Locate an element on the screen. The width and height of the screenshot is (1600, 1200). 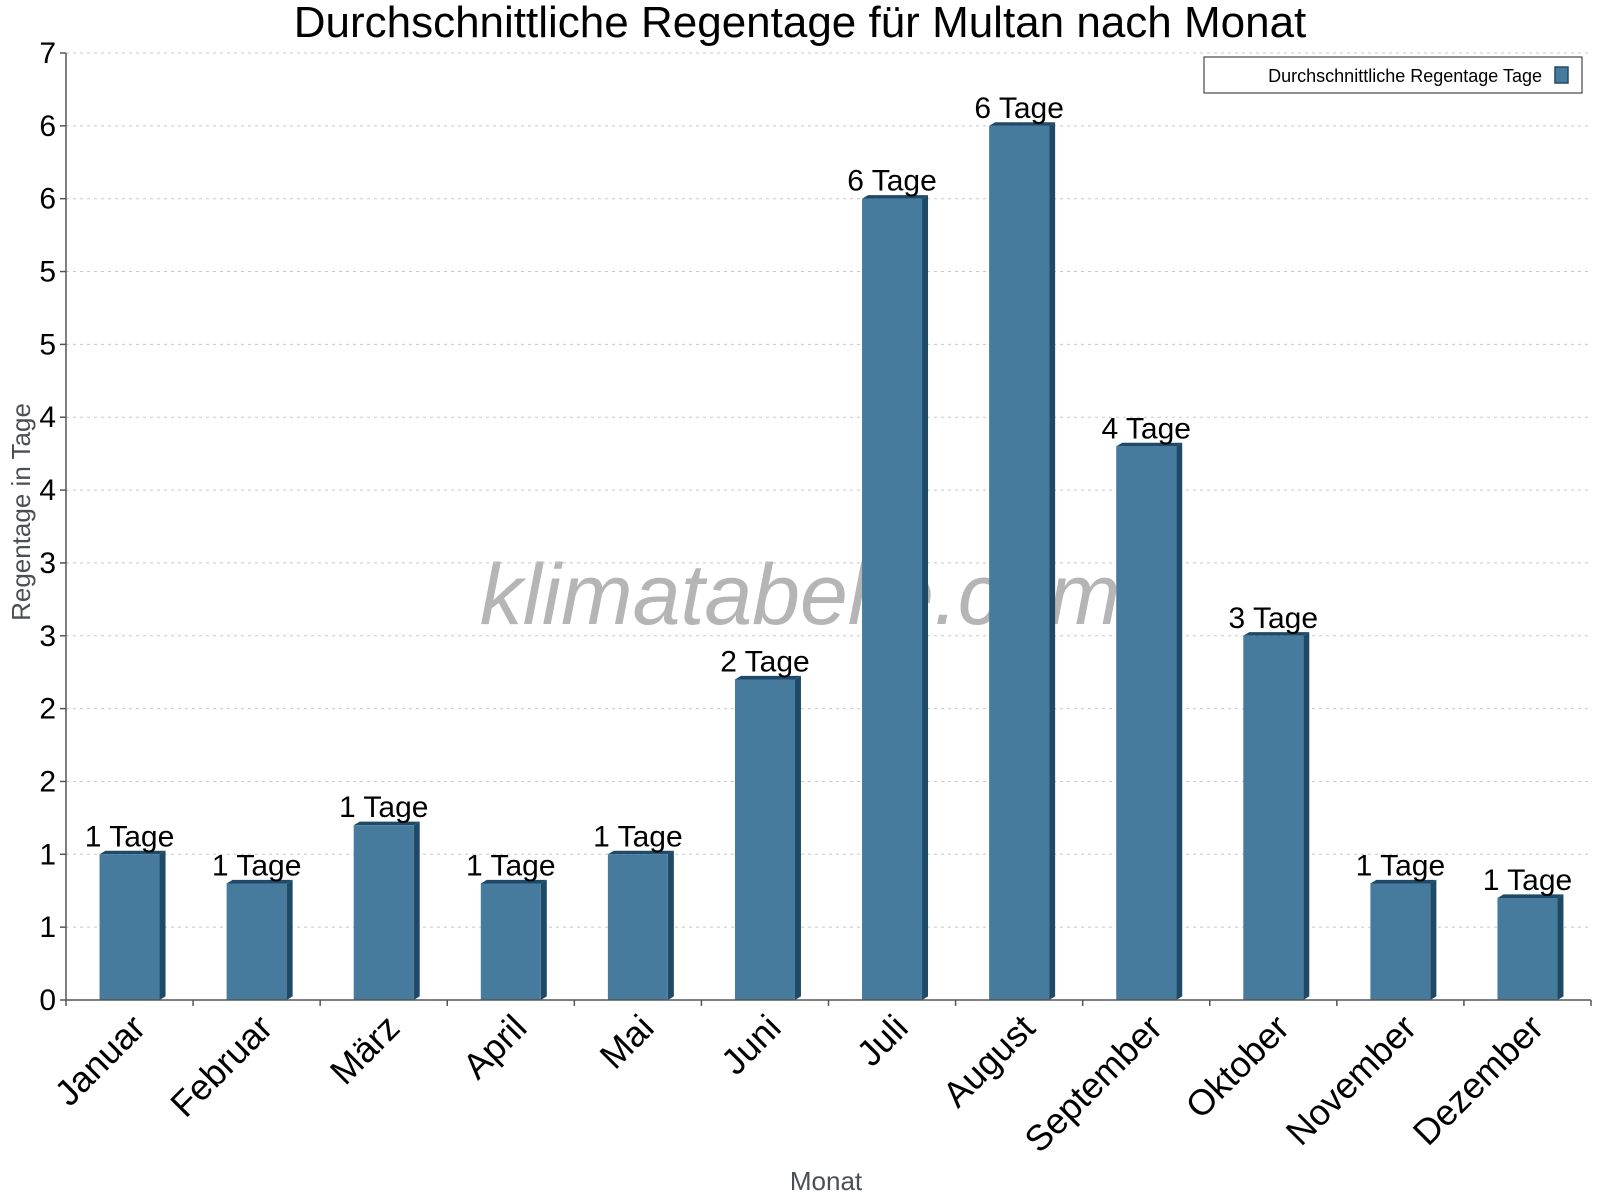
y-tick-label: 0 is located at coordinates (47, 1000).